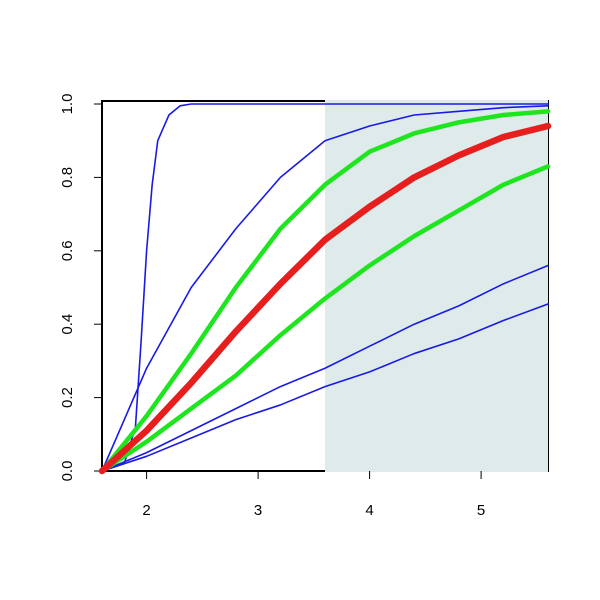 Image resolution: width=600 pixels, height=600 pixels. Describe the element at coordinates (67, 177) in the screenshot. I see `y-tick-label: 0.8` at that location.